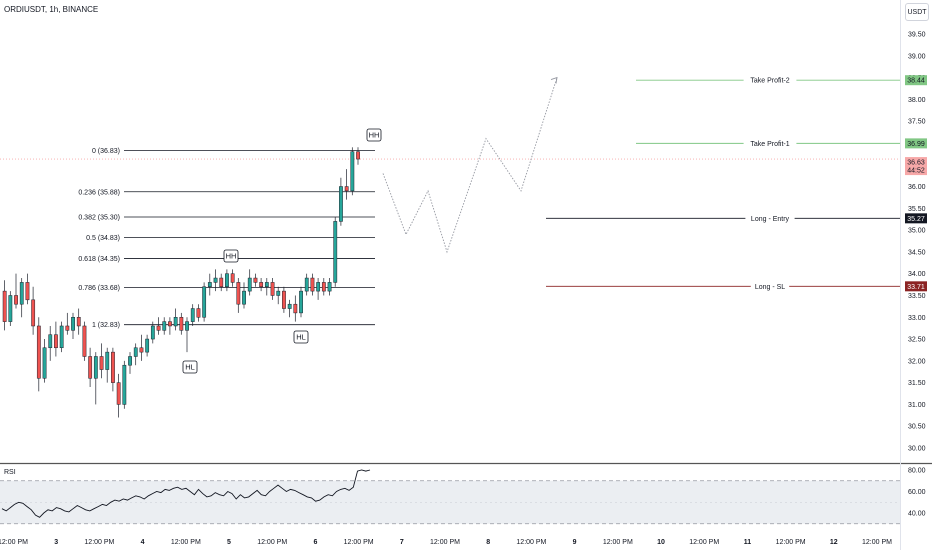 This screenshot has height=550, width=932. I want to click on price-tag-label: 36.99, so click(916, 144).